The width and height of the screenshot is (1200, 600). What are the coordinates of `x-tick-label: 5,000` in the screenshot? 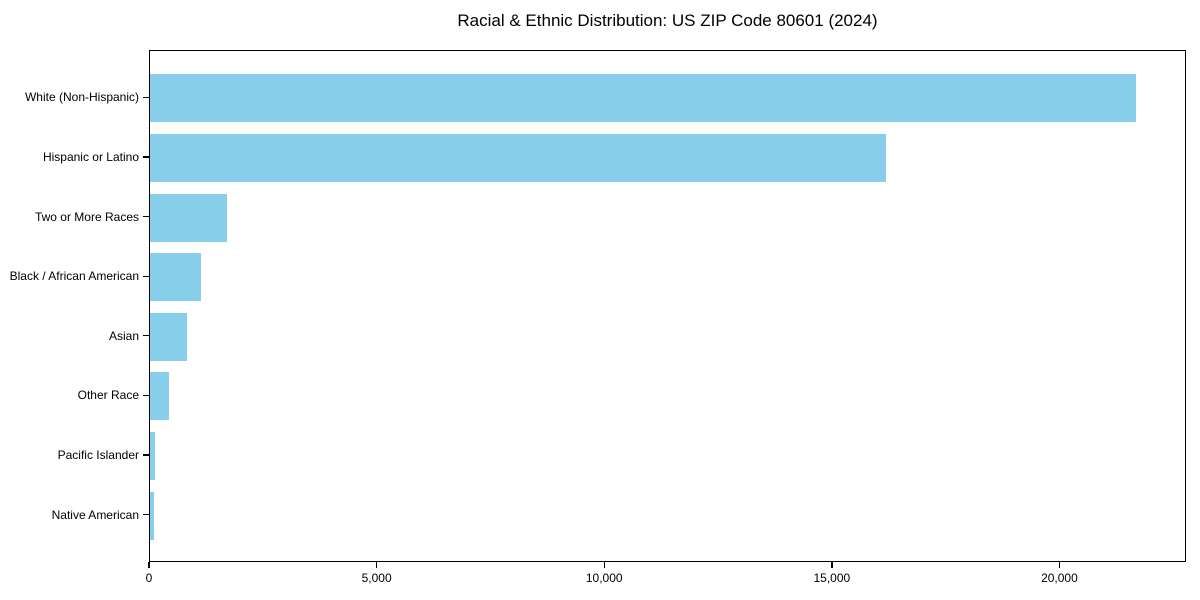 It's located at (376, 578).